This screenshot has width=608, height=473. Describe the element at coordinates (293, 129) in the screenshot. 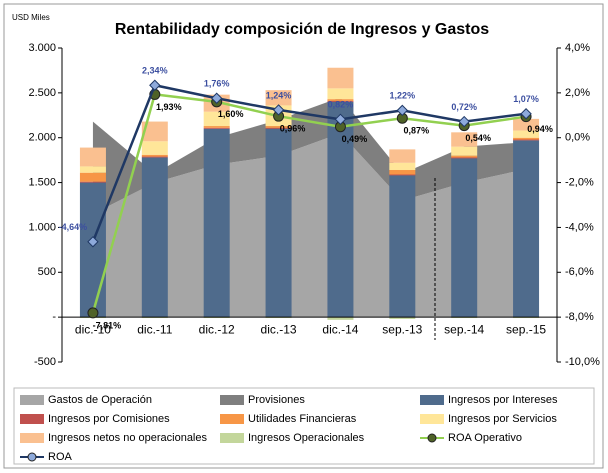

I see `data-label: 0,96%` at that location.